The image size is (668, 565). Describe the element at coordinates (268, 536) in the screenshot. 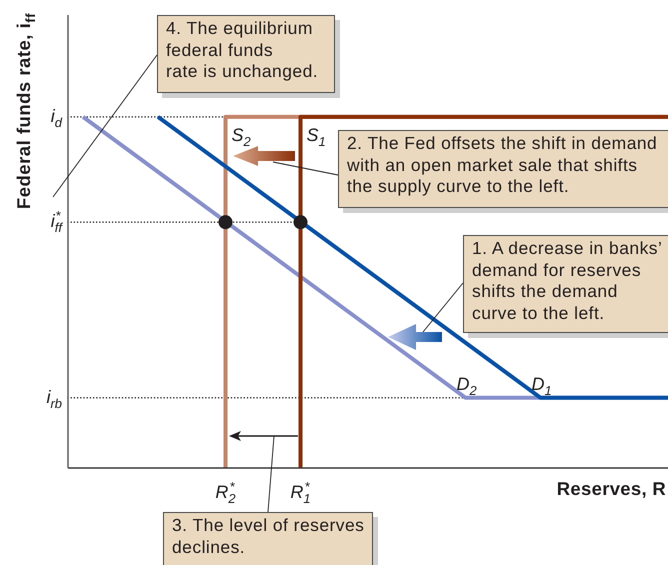

I see `text: 3. The level of reserves declines.` at that location.